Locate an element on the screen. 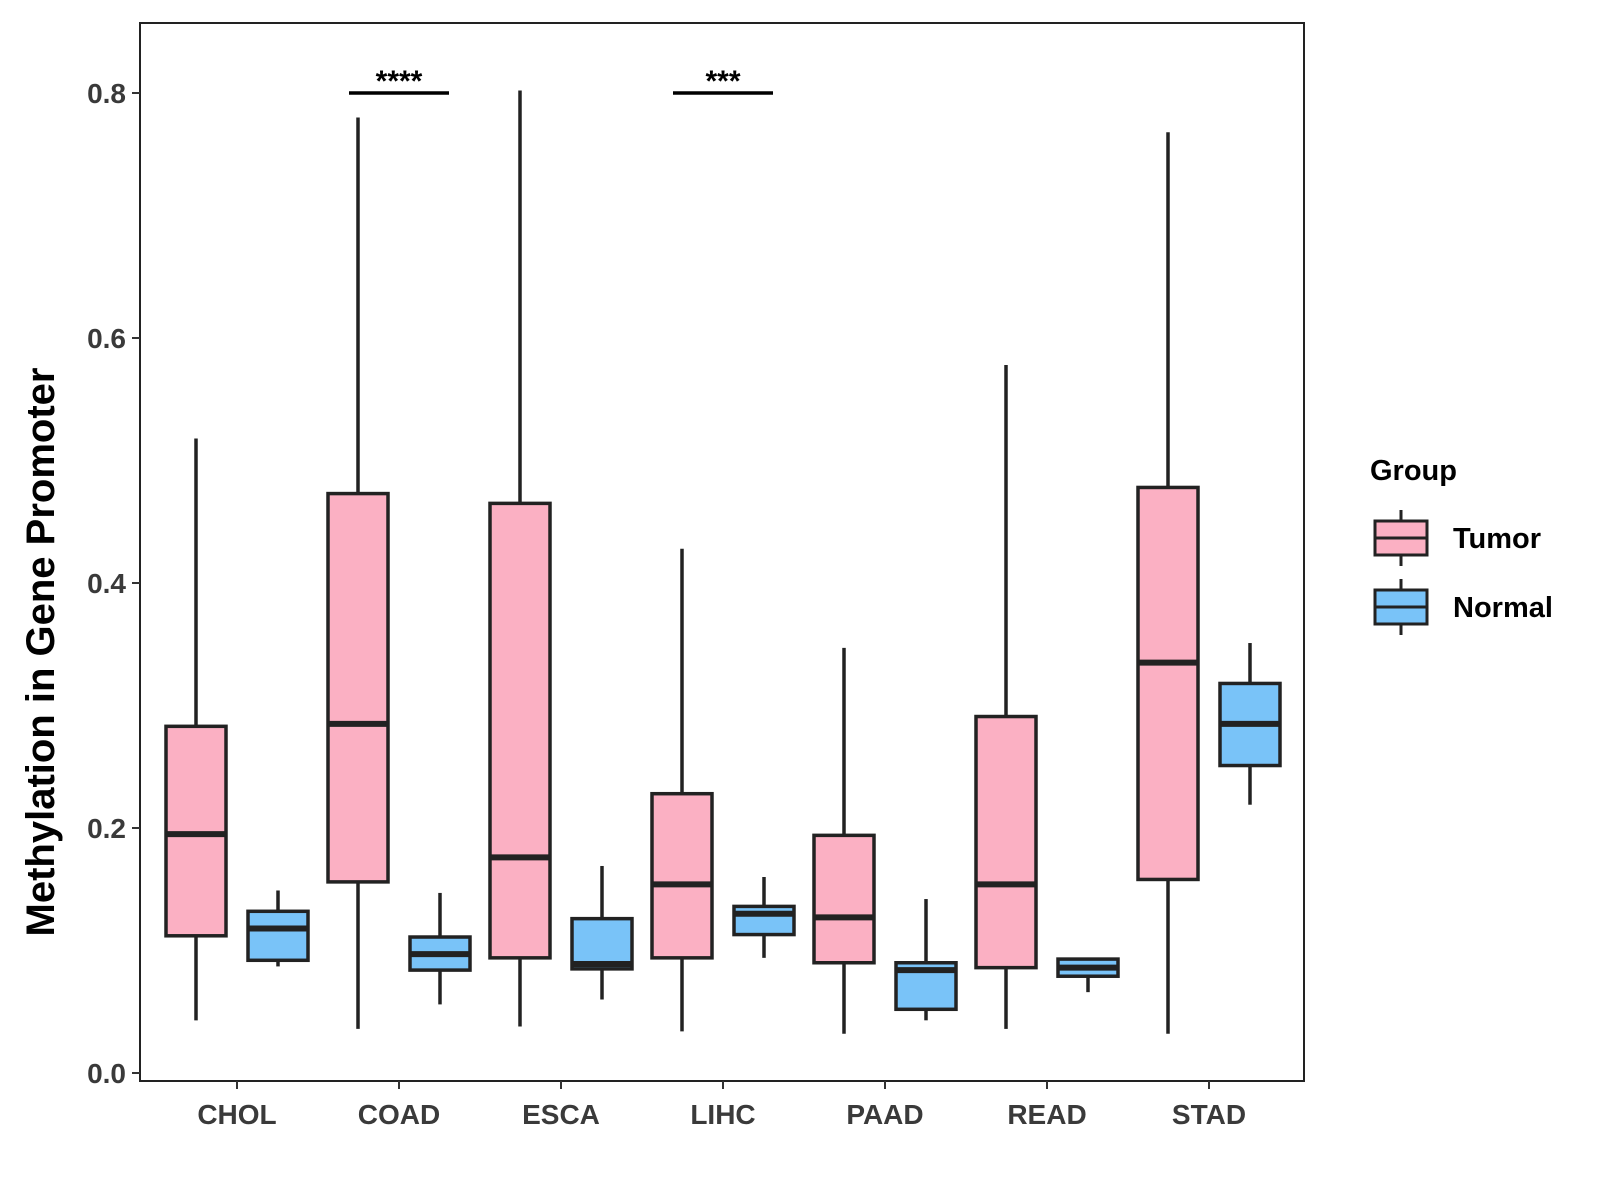 This screenshot has height=1200, width=1600. x-tick-label: STAD is located at coordinates (1209, 1114).